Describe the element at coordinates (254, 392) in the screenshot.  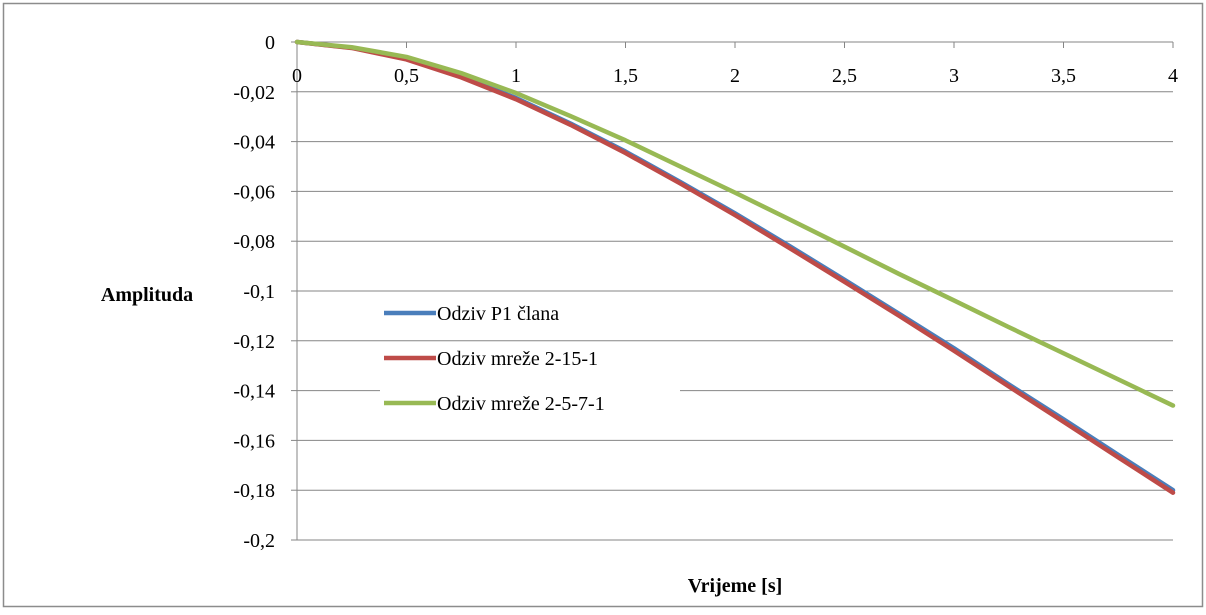
I see `y-tick-label: -0,14` at that location.